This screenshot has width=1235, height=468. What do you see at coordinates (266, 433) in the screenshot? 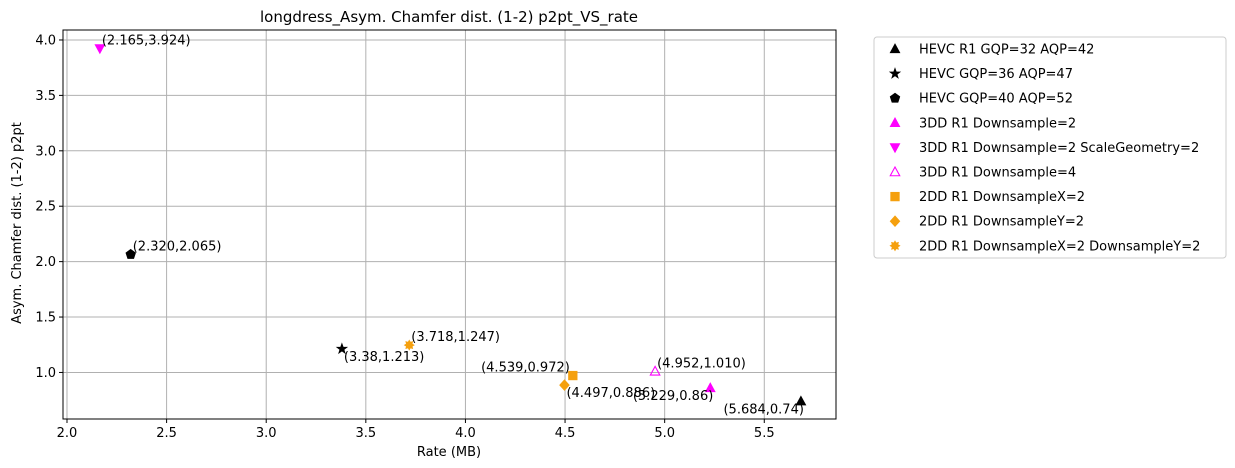
I see `x-tick-label: 3.0` at bounding box center [266, 433].